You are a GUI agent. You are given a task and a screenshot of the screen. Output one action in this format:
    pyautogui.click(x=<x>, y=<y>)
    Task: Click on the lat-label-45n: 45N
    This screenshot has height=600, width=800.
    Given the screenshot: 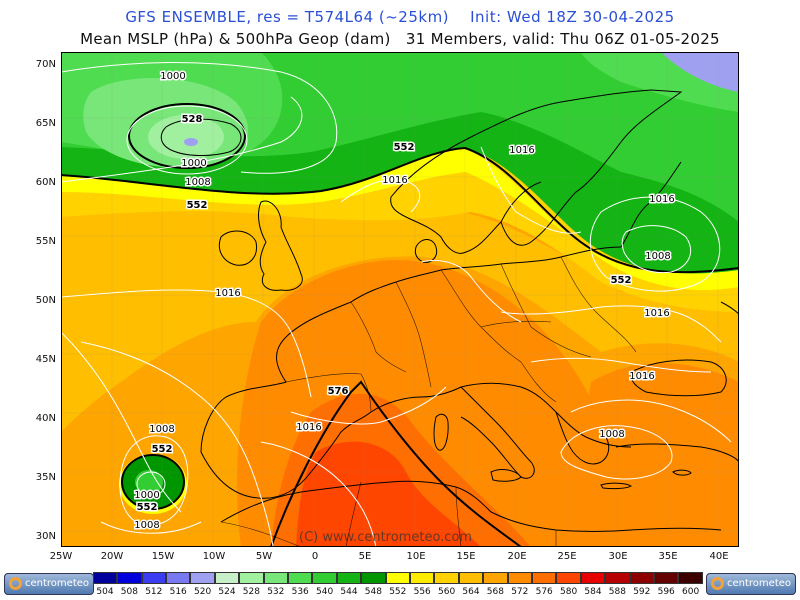 What is the action you would take?
    pyautogui.click(x=45, y=359)
    